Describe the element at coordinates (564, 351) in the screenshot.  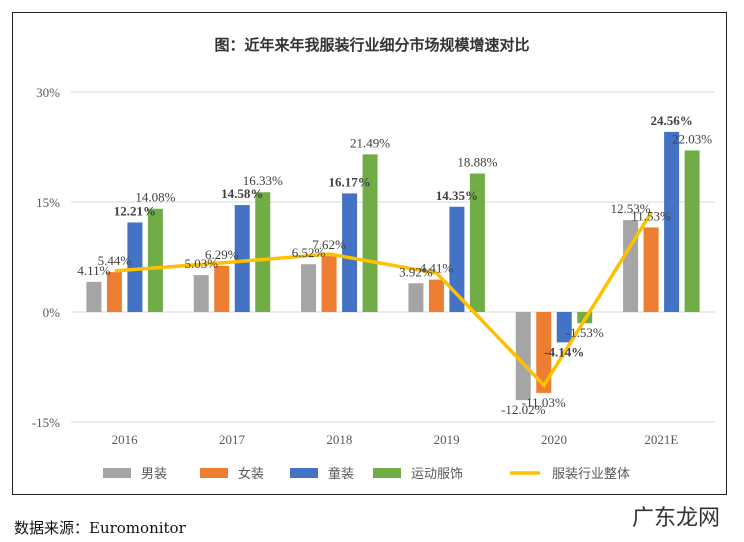
I see `data-label: -4.14%` at that location.